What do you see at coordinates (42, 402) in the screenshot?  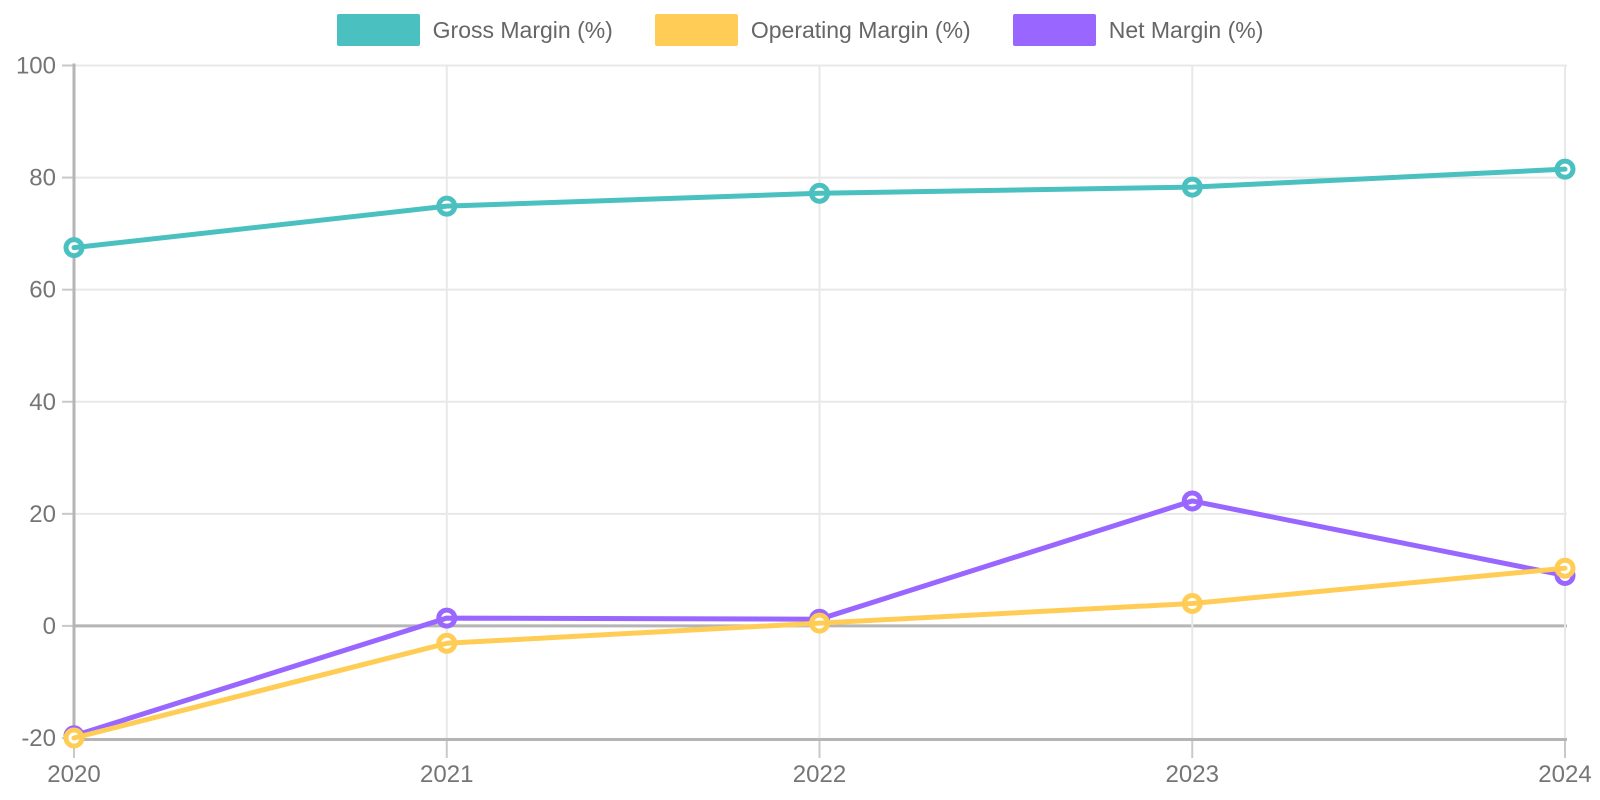 I see `y-axis-tick-label: 40` at bounding box center [42, 402].